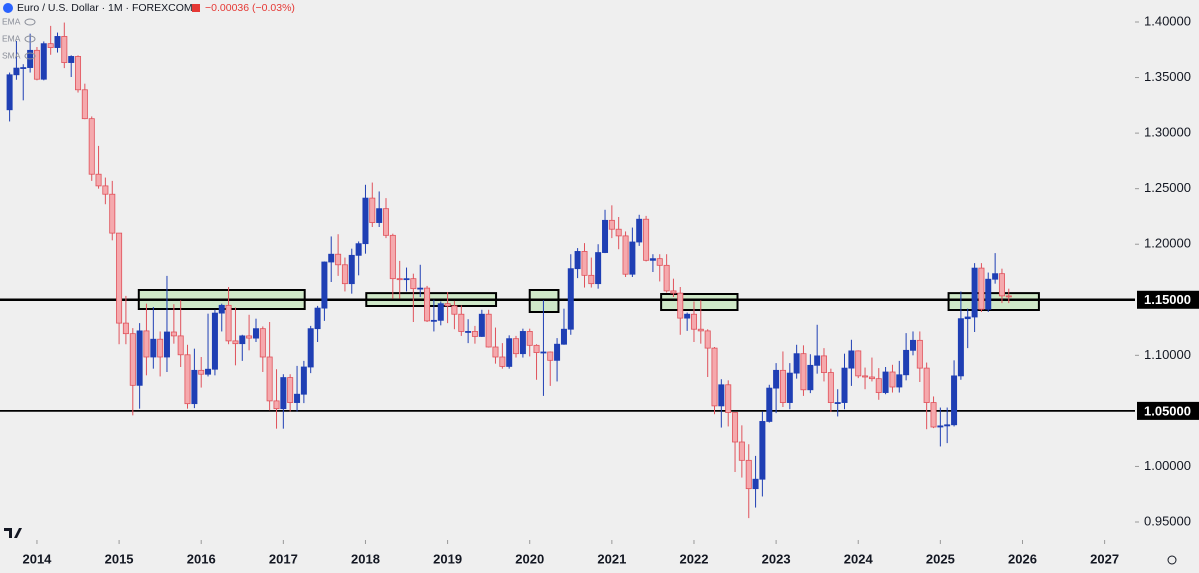 The width and height of the screenshot is (1199, 573). I want to click on y-tick-label: 1.20000, so click(1167, 243).